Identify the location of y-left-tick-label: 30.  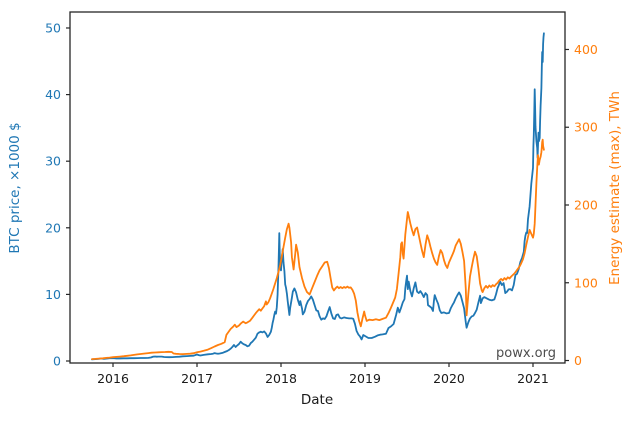
(53, 161).